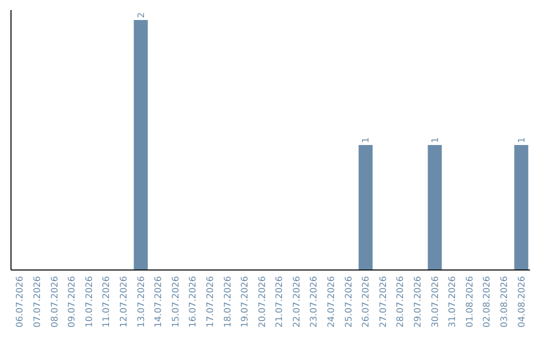 The height and width of the screenshot is (340, 540). Describe the element at coordinates (141, 302) in the screenshot. I see `x-tick-label: 13.07.2026` at that location.